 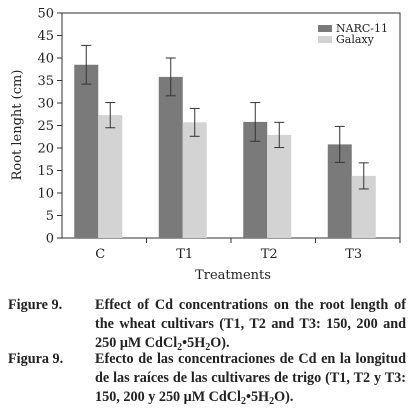 I want to click on x-tick-label: T3, so click(x=353, y=254).